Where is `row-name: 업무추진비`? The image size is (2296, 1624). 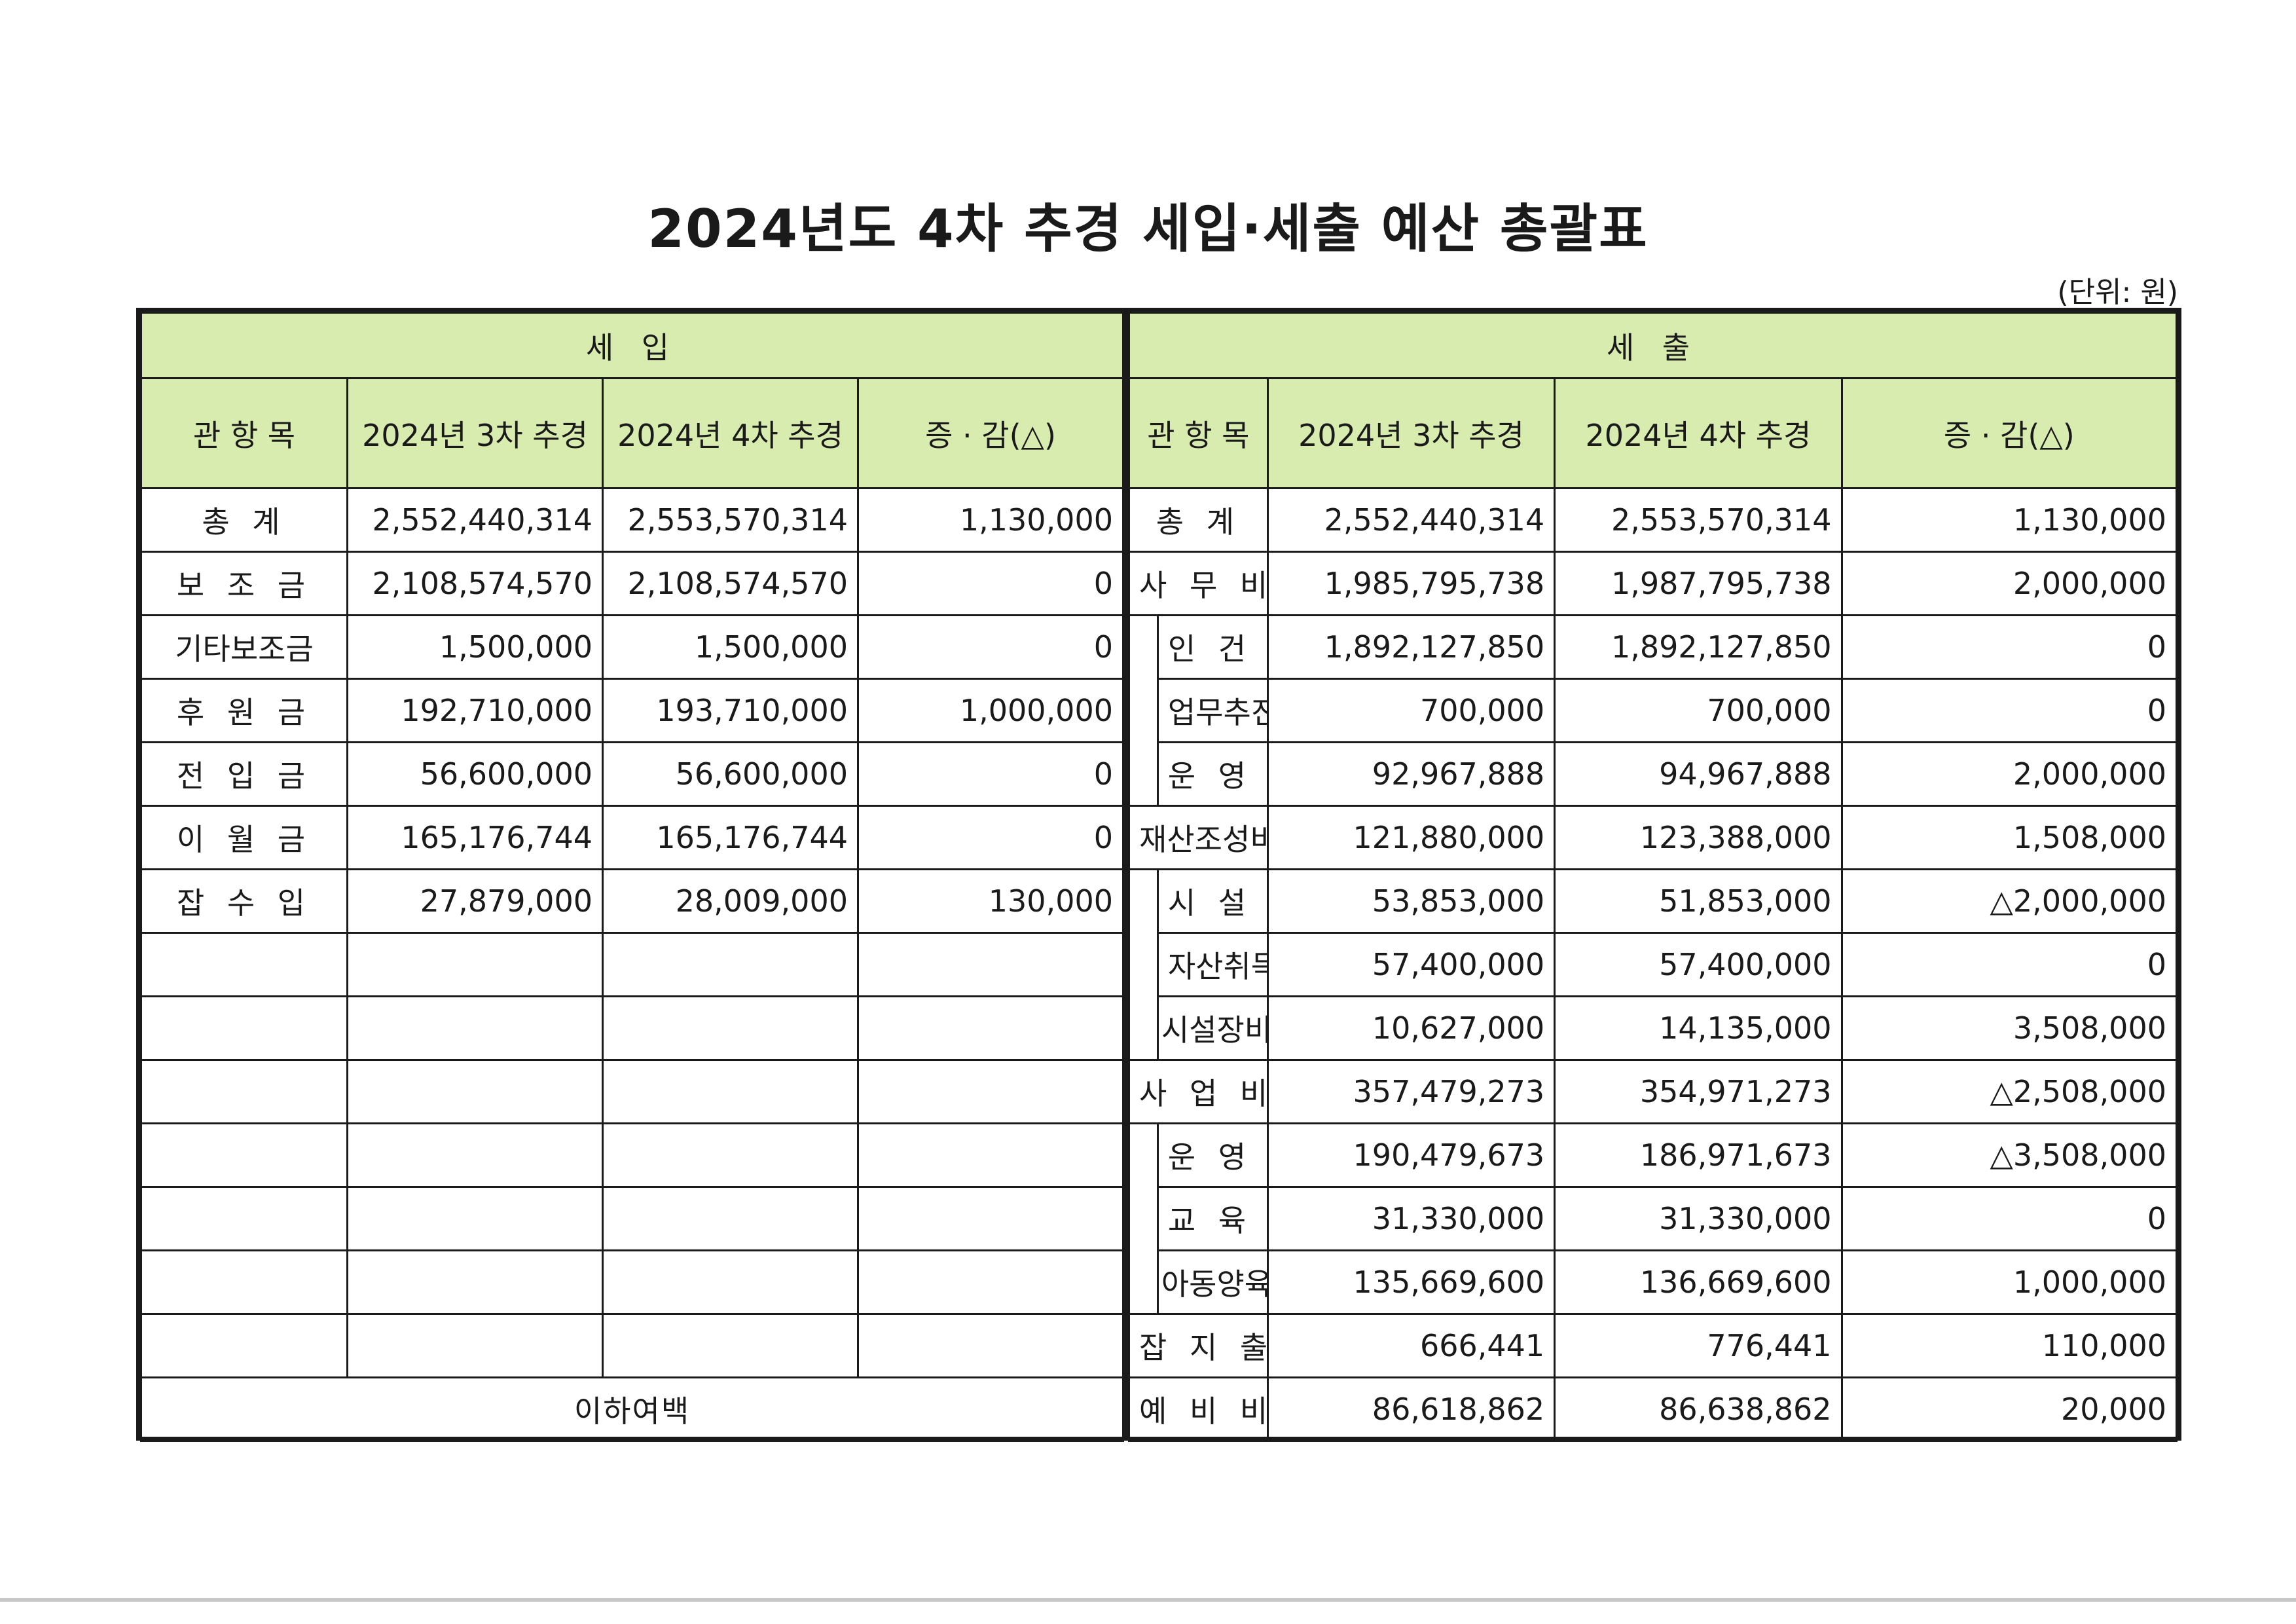
row-name: 업무추진비 is located at coordinates (1212, 710).